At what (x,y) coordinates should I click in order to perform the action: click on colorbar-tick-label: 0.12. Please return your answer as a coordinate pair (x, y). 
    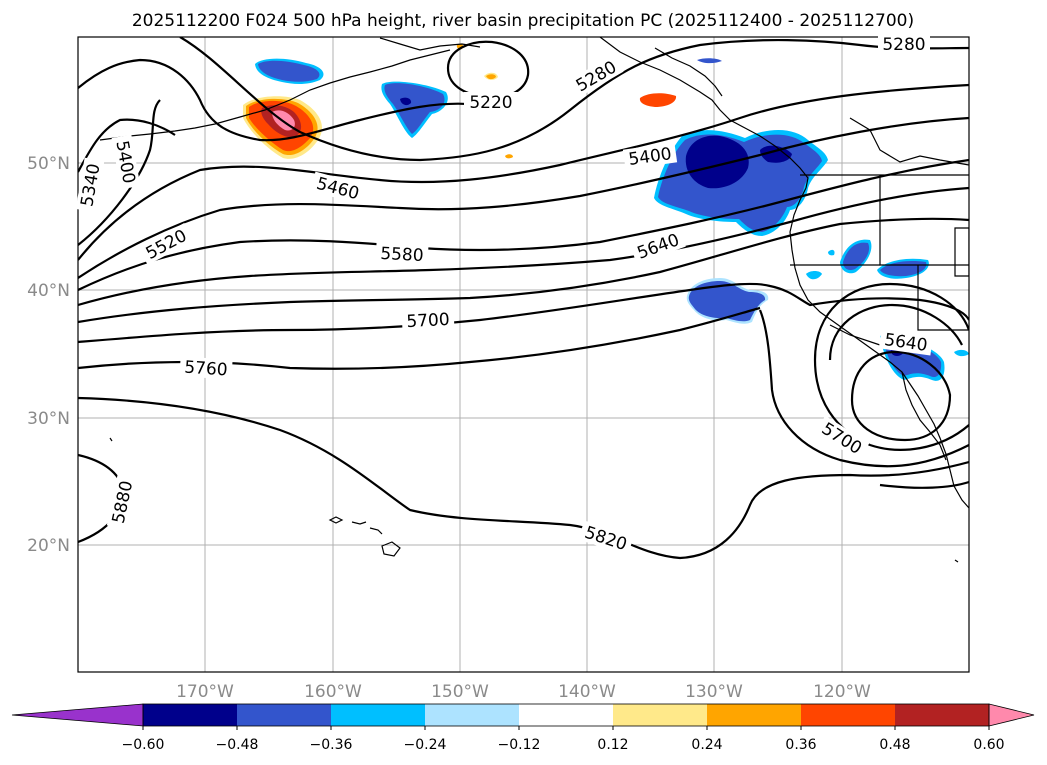
    Looking at the image, I should click on (612, 745).